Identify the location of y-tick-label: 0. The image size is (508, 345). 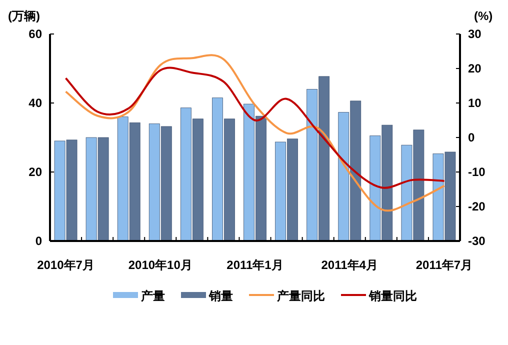
(38, 241).